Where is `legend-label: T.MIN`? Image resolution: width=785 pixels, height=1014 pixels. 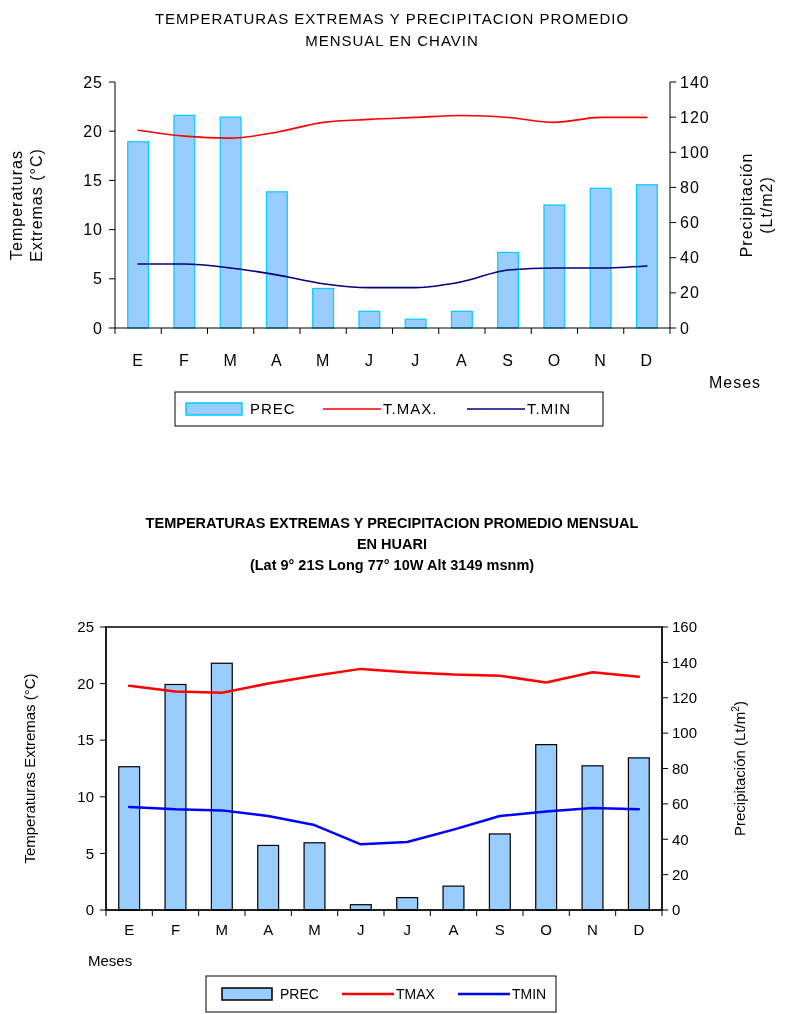
legend-label: T.MIN is located at coordinates (549, 409).